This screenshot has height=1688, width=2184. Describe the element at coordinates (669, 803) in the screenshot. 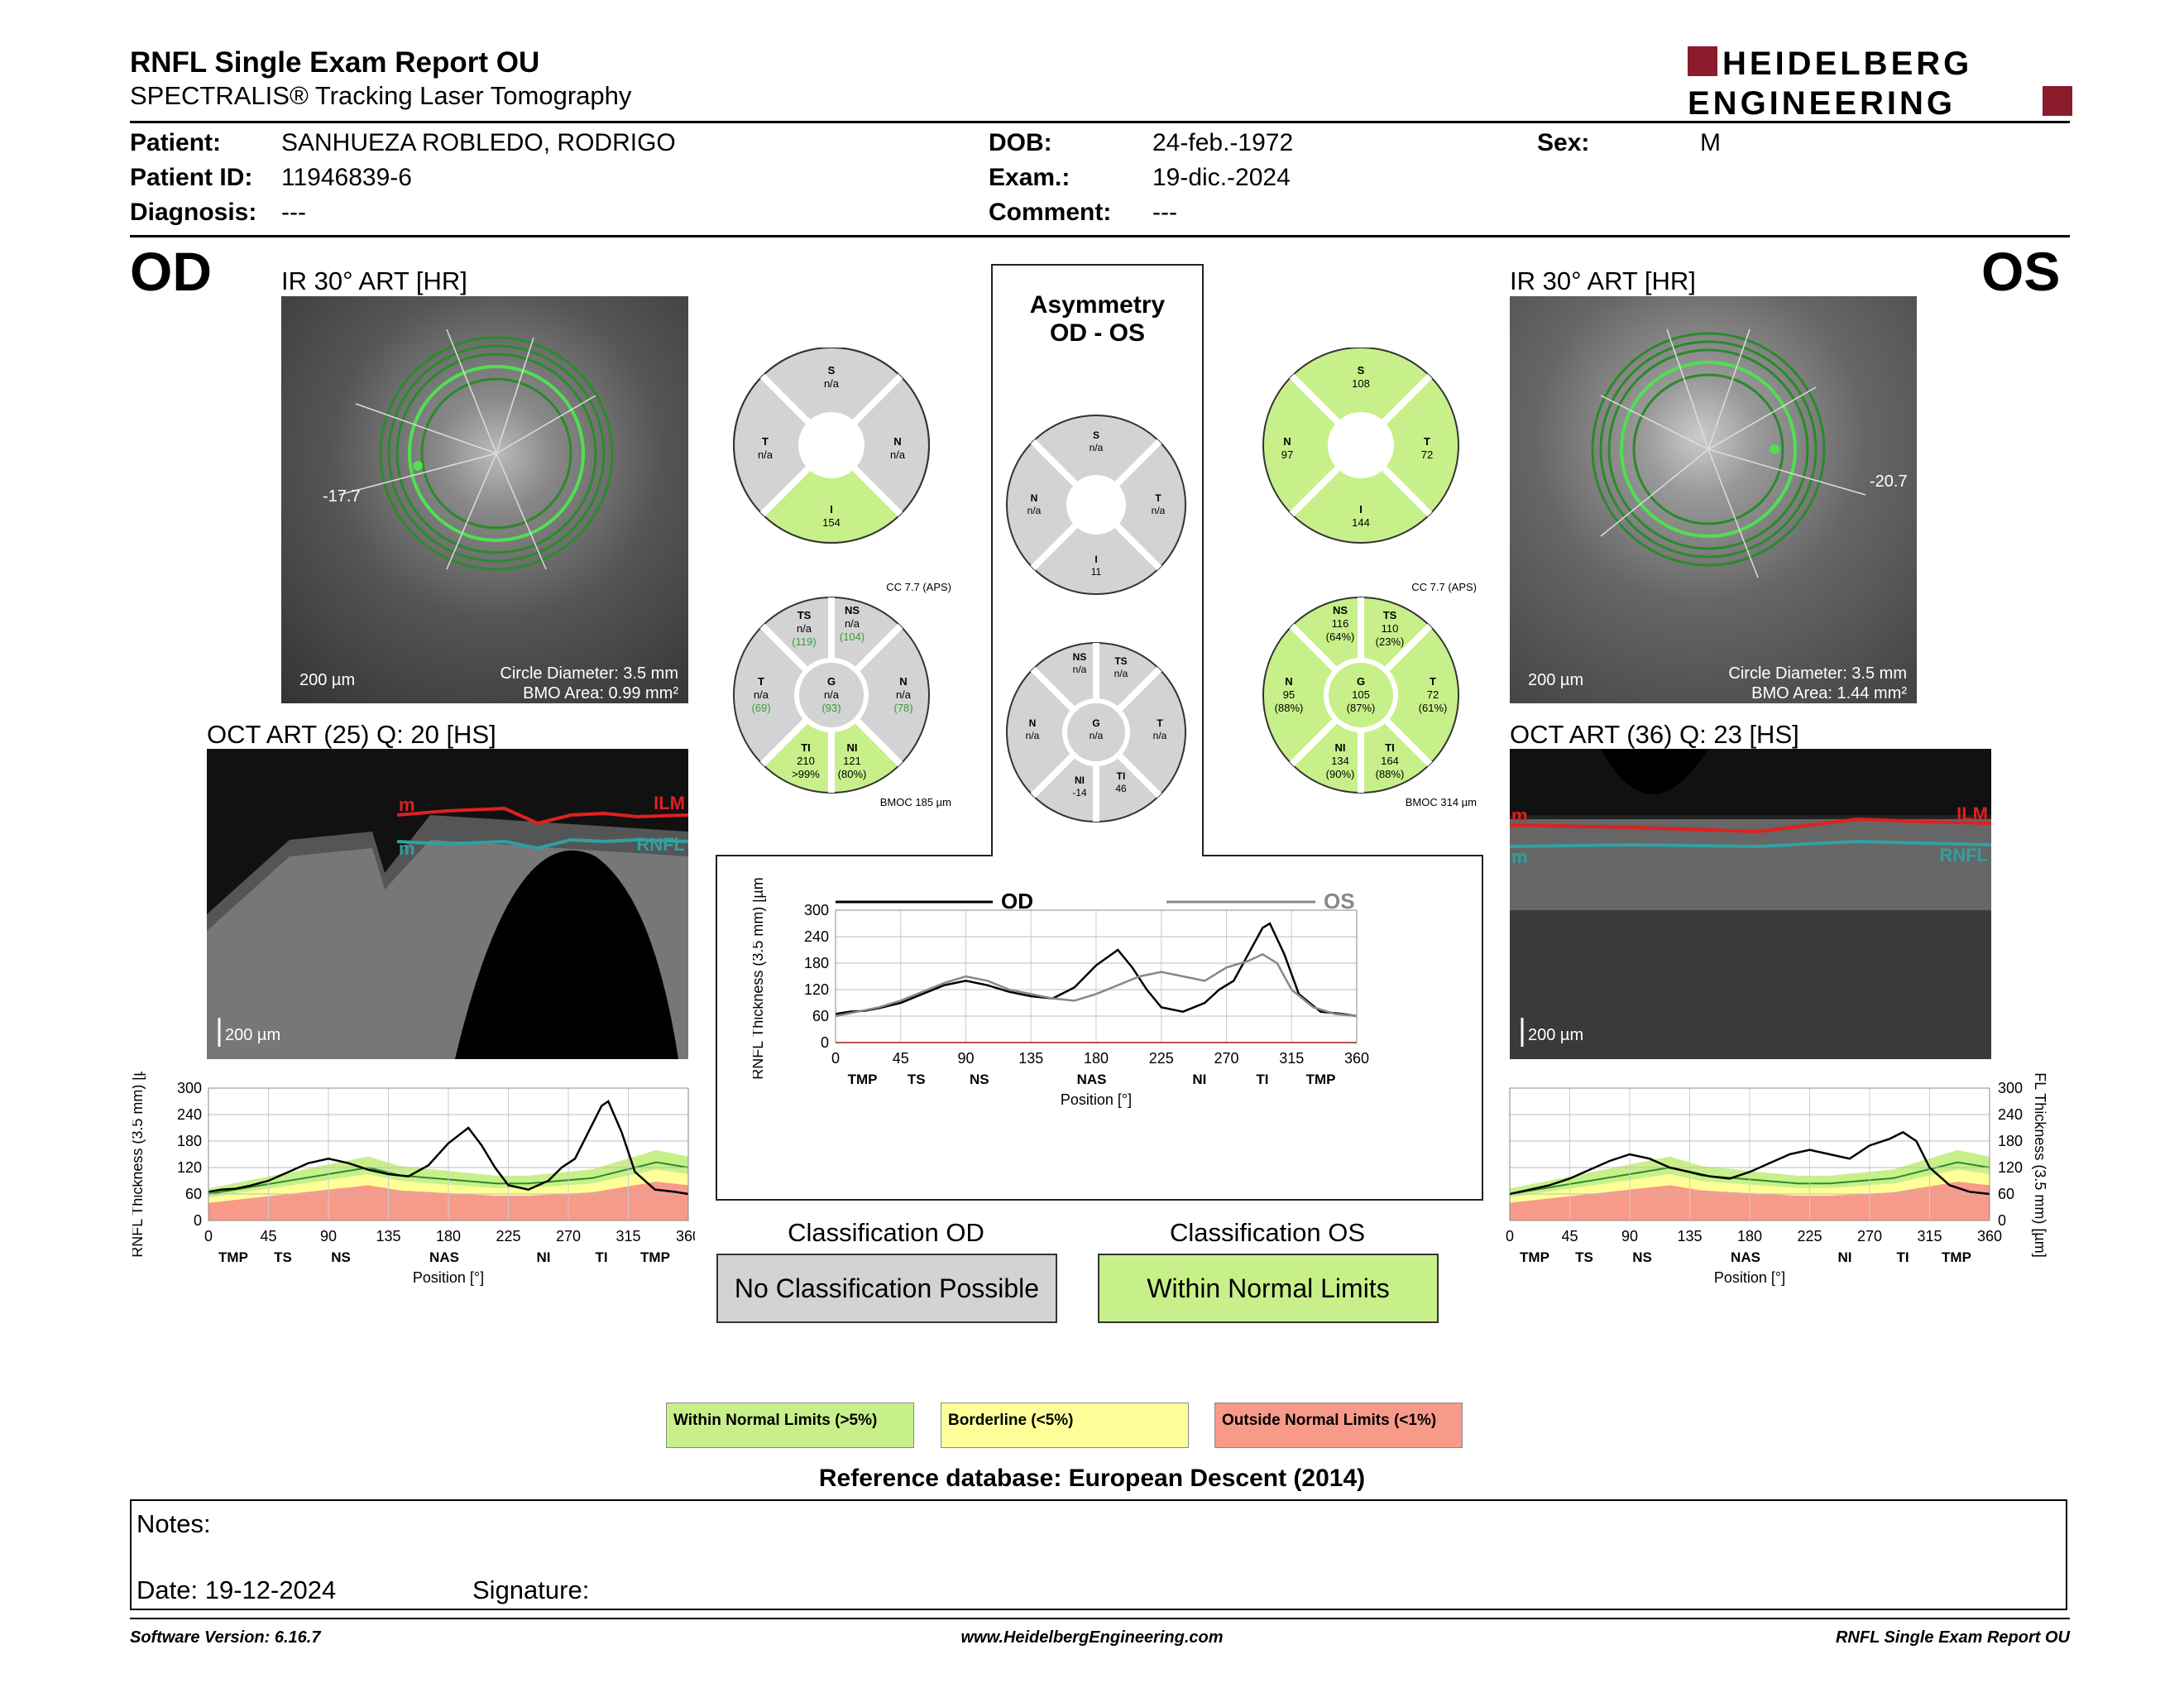

I see `od-ilm-label: ILM` at that location.